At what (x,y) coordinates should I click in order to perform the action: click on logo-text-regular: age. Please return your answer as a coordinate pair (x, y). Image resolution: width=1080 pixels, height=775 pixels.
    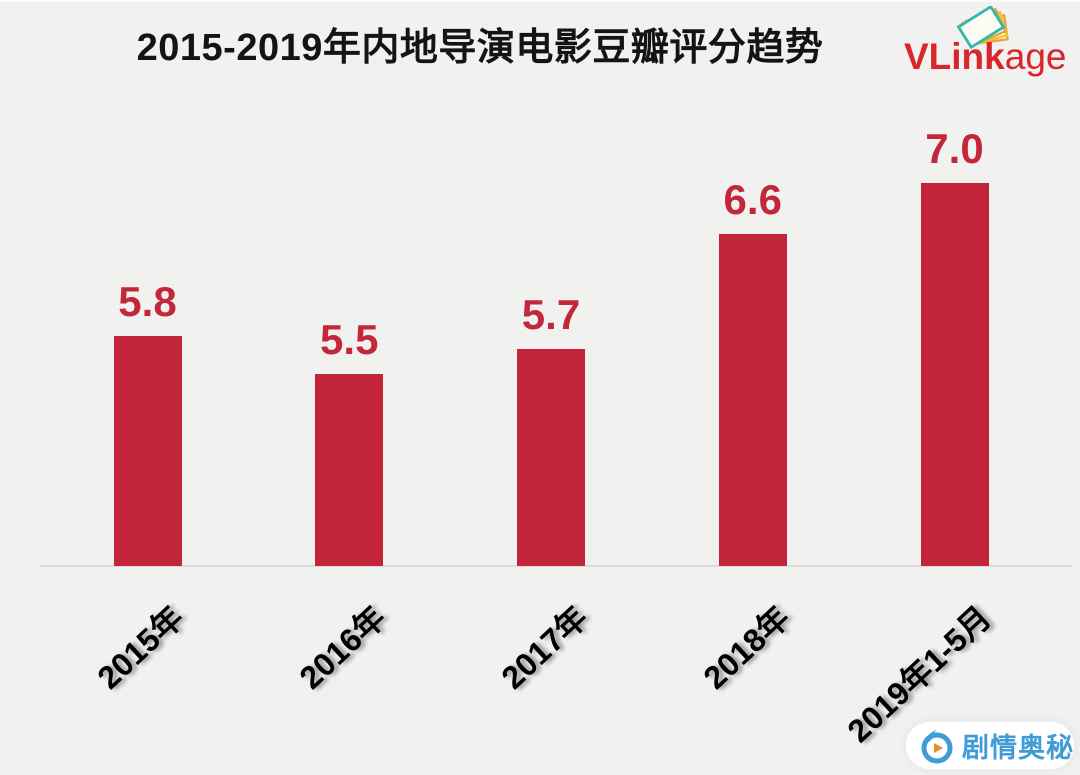
    Looking at the image, I should click on (1035, 56).